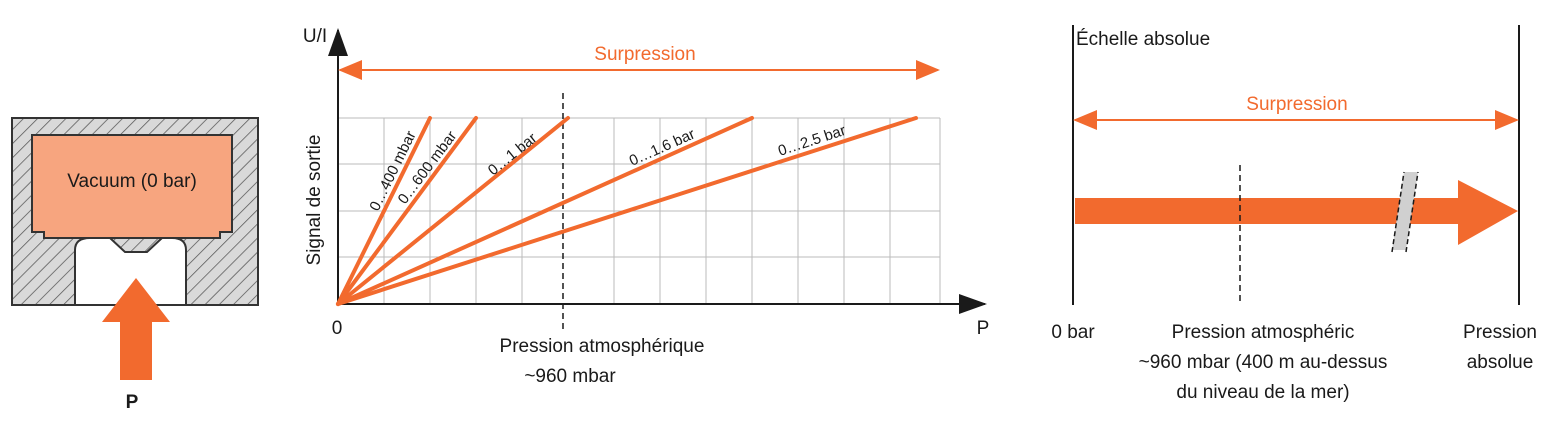  Describe the element at coordinates (1263, 362) in the screenshot. I see `reference-line: ~960 mbar (400 m au-dessus` at that location.